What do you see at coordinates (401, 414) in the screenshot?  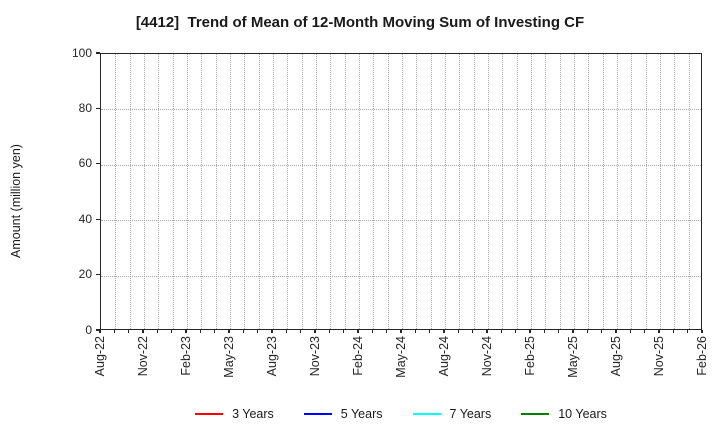 I see `legend: 3 Years 5 Years 7 Years 10 Years` at bounding box center [401, 414].